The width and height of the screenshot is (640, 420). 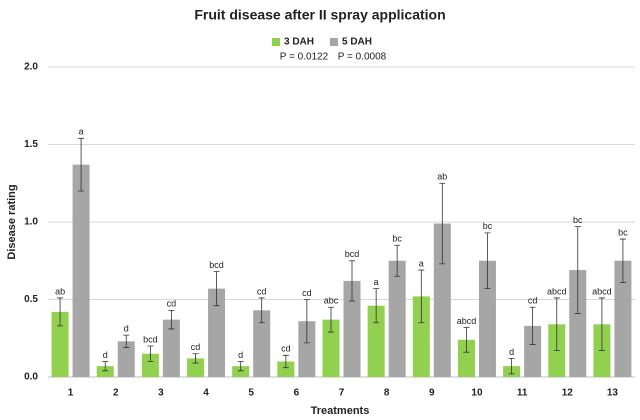 What do you see at coordinates (362, 57) in the screenshot?
I see `p-value-label: P = 0.0008` at bounding box center [362, 57].